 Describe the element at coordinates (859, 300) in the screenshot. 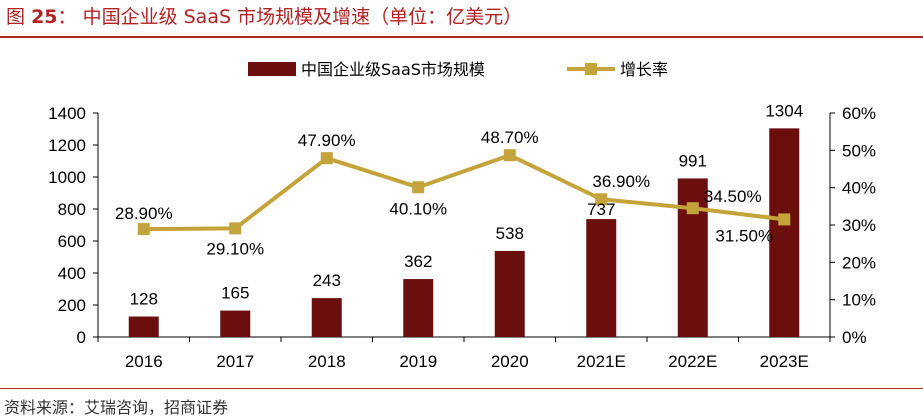

I see `y-right-tick-label: 10%` at that location.